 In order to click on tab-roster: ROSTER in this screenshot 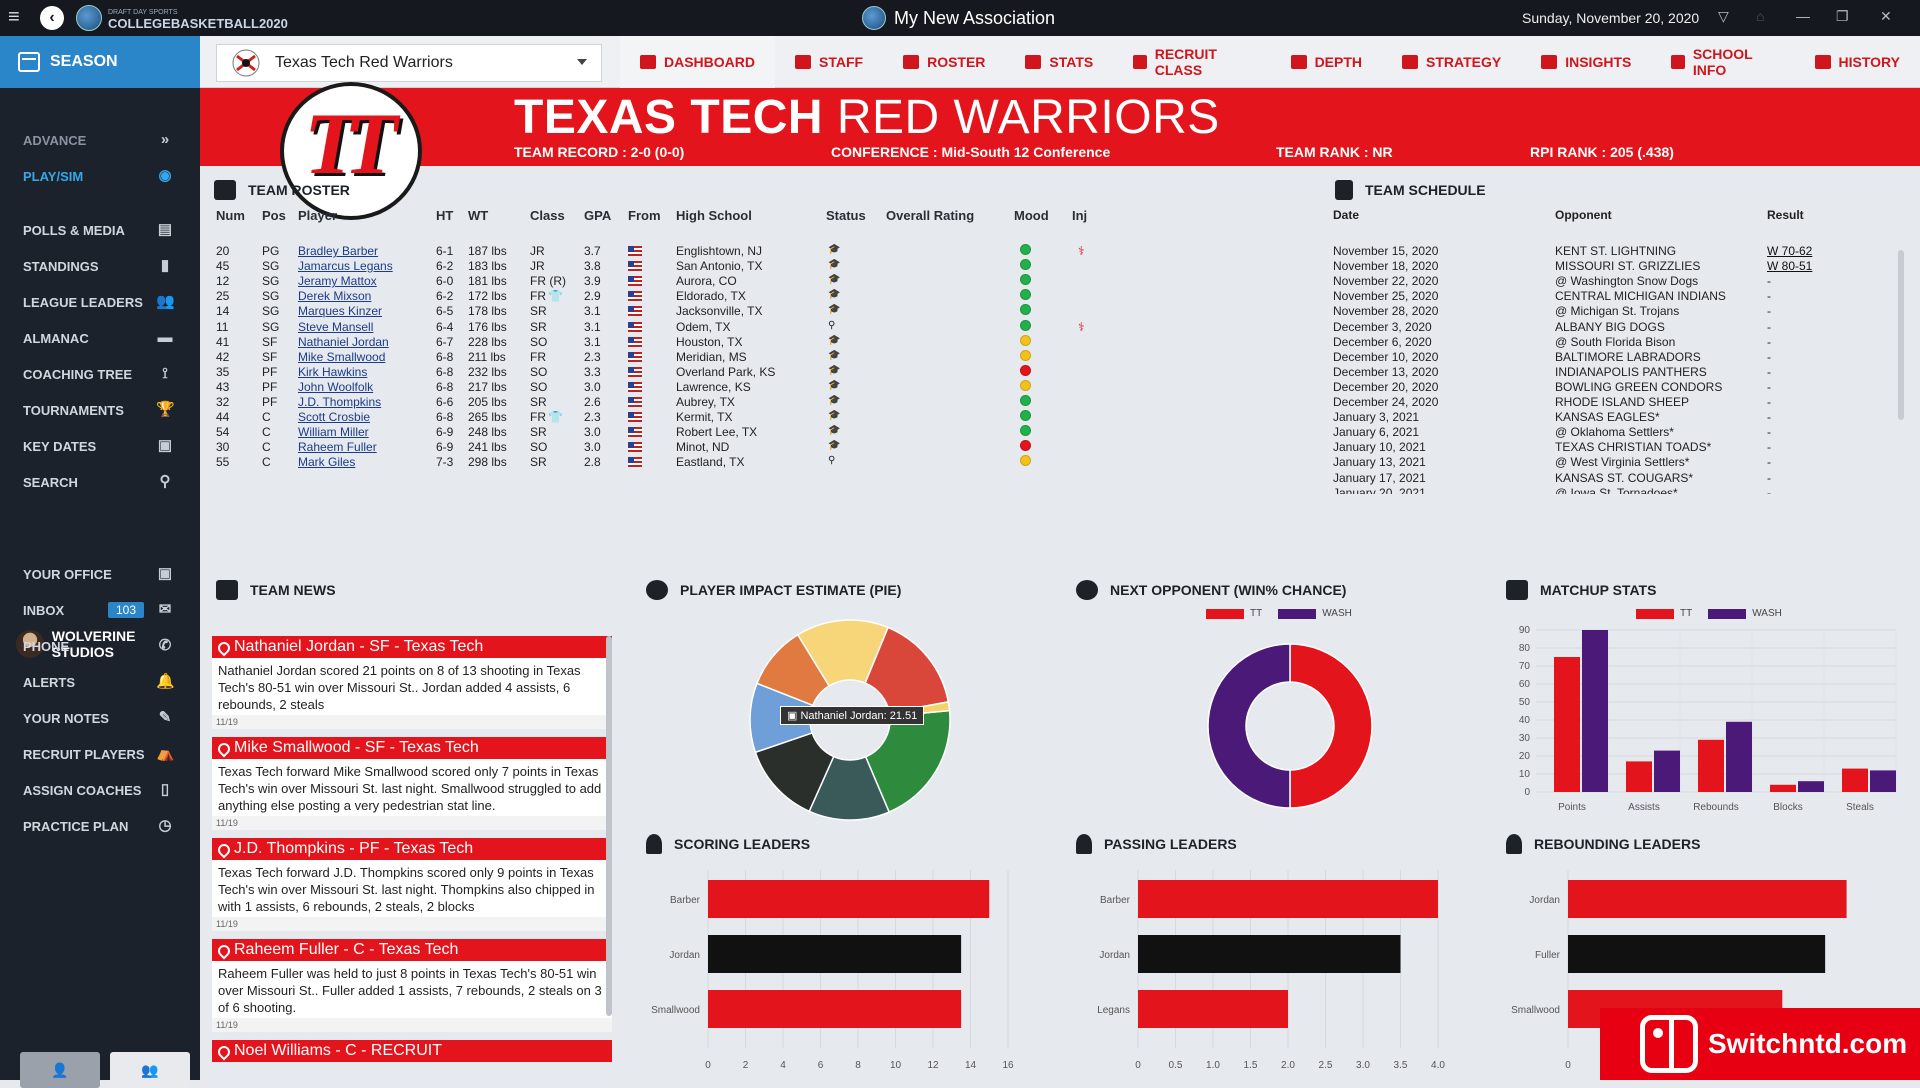, I will do `click(944, 62)`.